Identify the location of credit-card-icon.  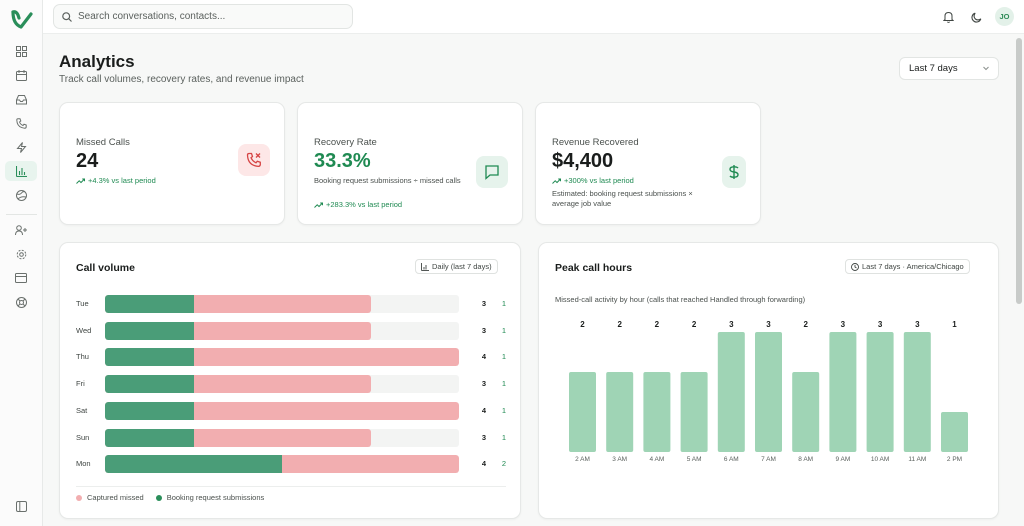
(21, 278).